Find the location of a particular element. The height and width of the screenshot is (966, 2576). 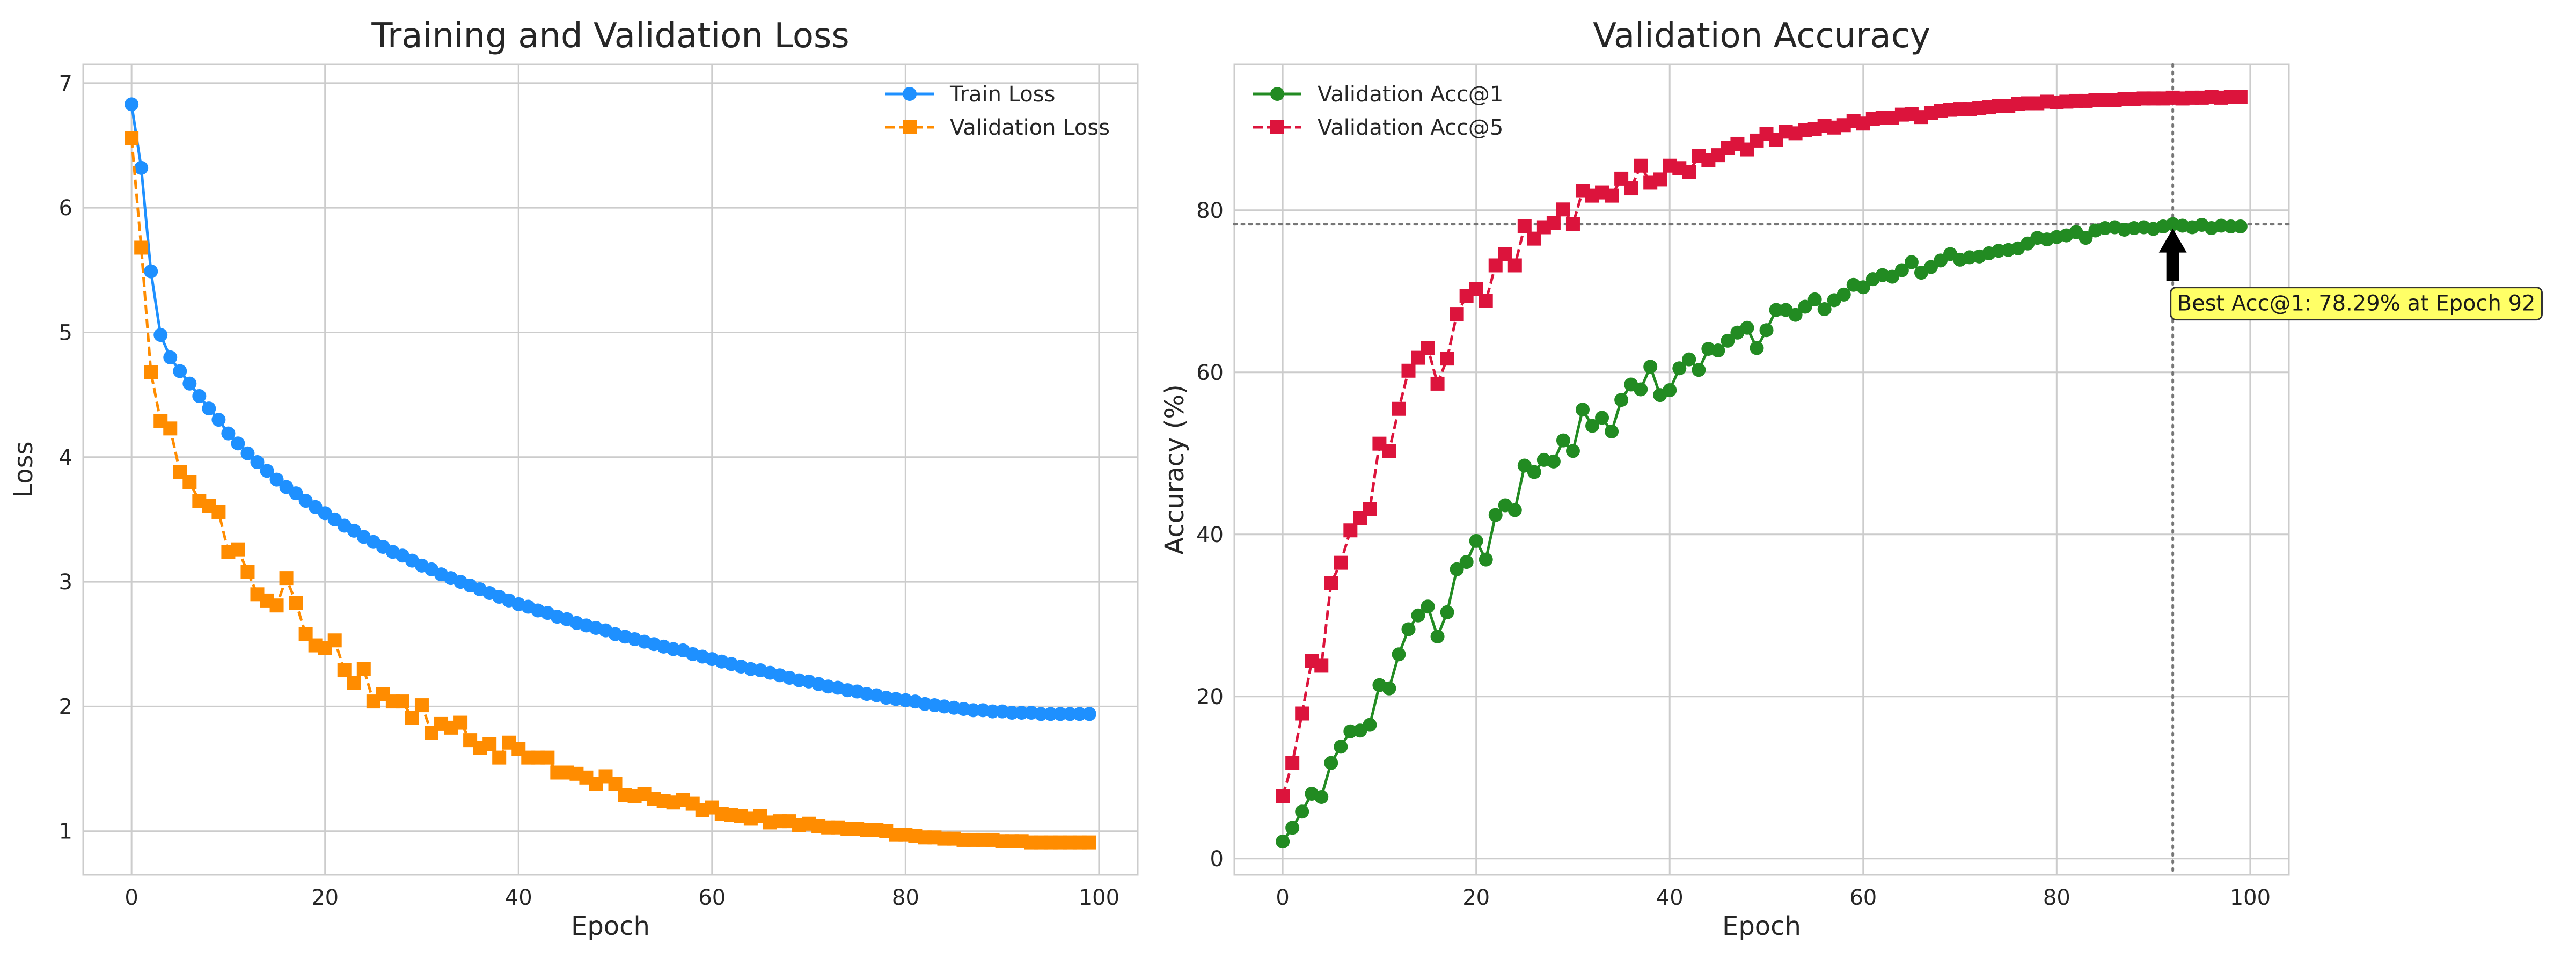

legend-label-acc5: Validation Acc@5 is located at coordinates (1410, 127).